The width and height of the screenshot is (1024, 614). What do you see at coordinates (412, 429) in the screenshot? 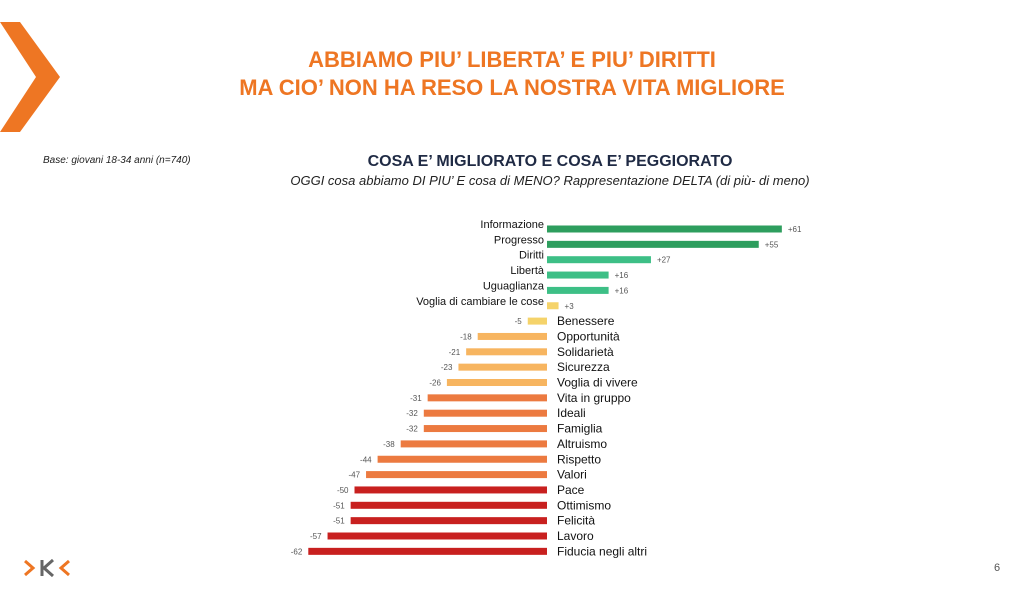
I see `value-label-13: -32` at bounding box center [412, 429].